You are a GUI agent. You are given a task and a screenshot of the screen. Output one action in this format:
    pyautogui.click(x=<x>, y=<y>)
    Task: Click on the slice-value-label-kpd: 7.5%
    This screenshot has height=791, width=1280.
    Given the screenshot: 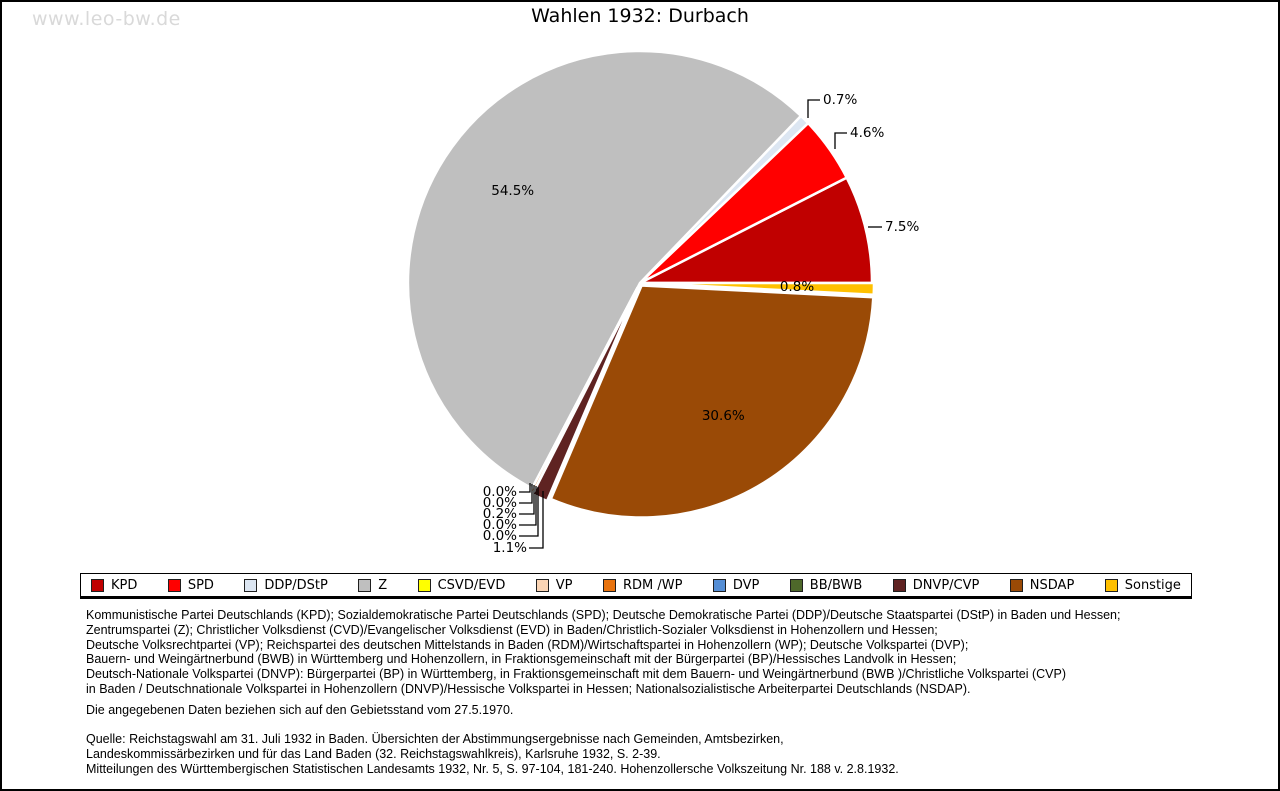 What is the action you would take?
    pyautogui.click(x=902, y=227)
    